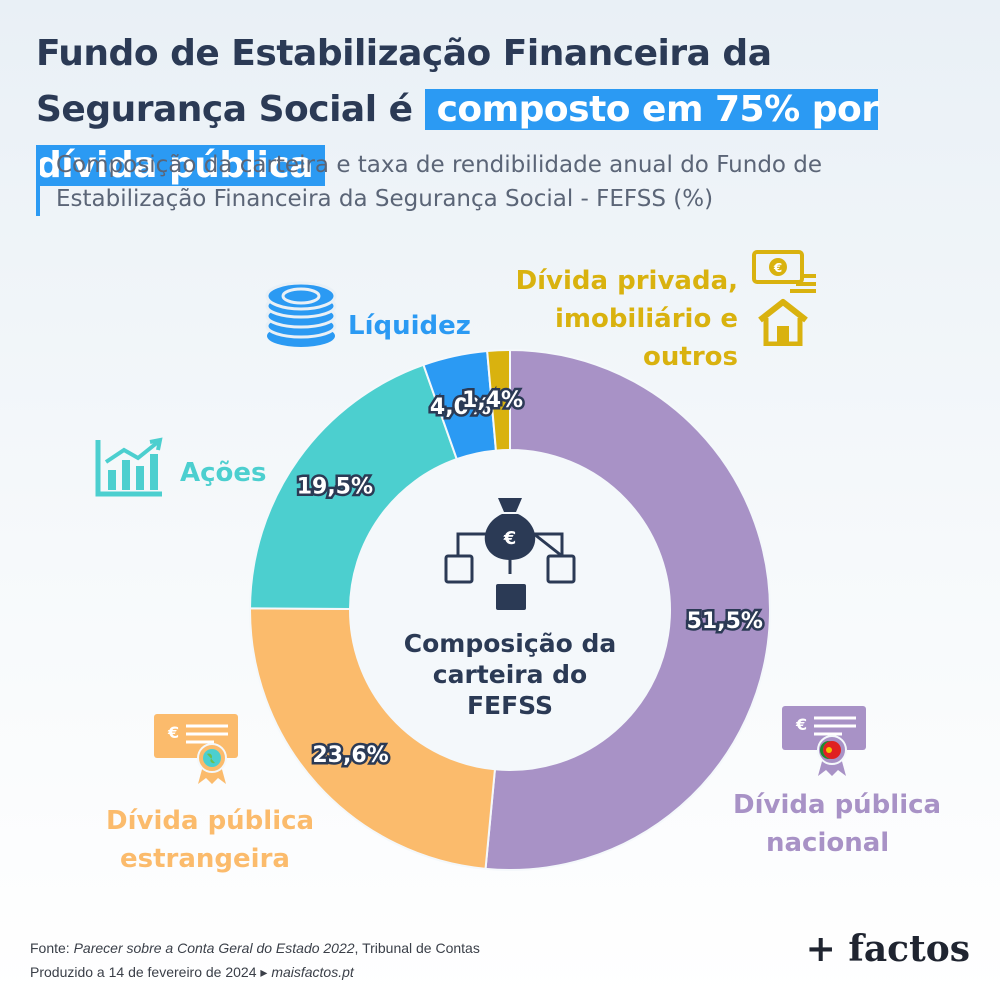 This screenshot has height=1000, width=1000. Describe the element at coordinates (837, 824) in the screenshot. I see `label-nacional: Dívida pública nacional` at that location.